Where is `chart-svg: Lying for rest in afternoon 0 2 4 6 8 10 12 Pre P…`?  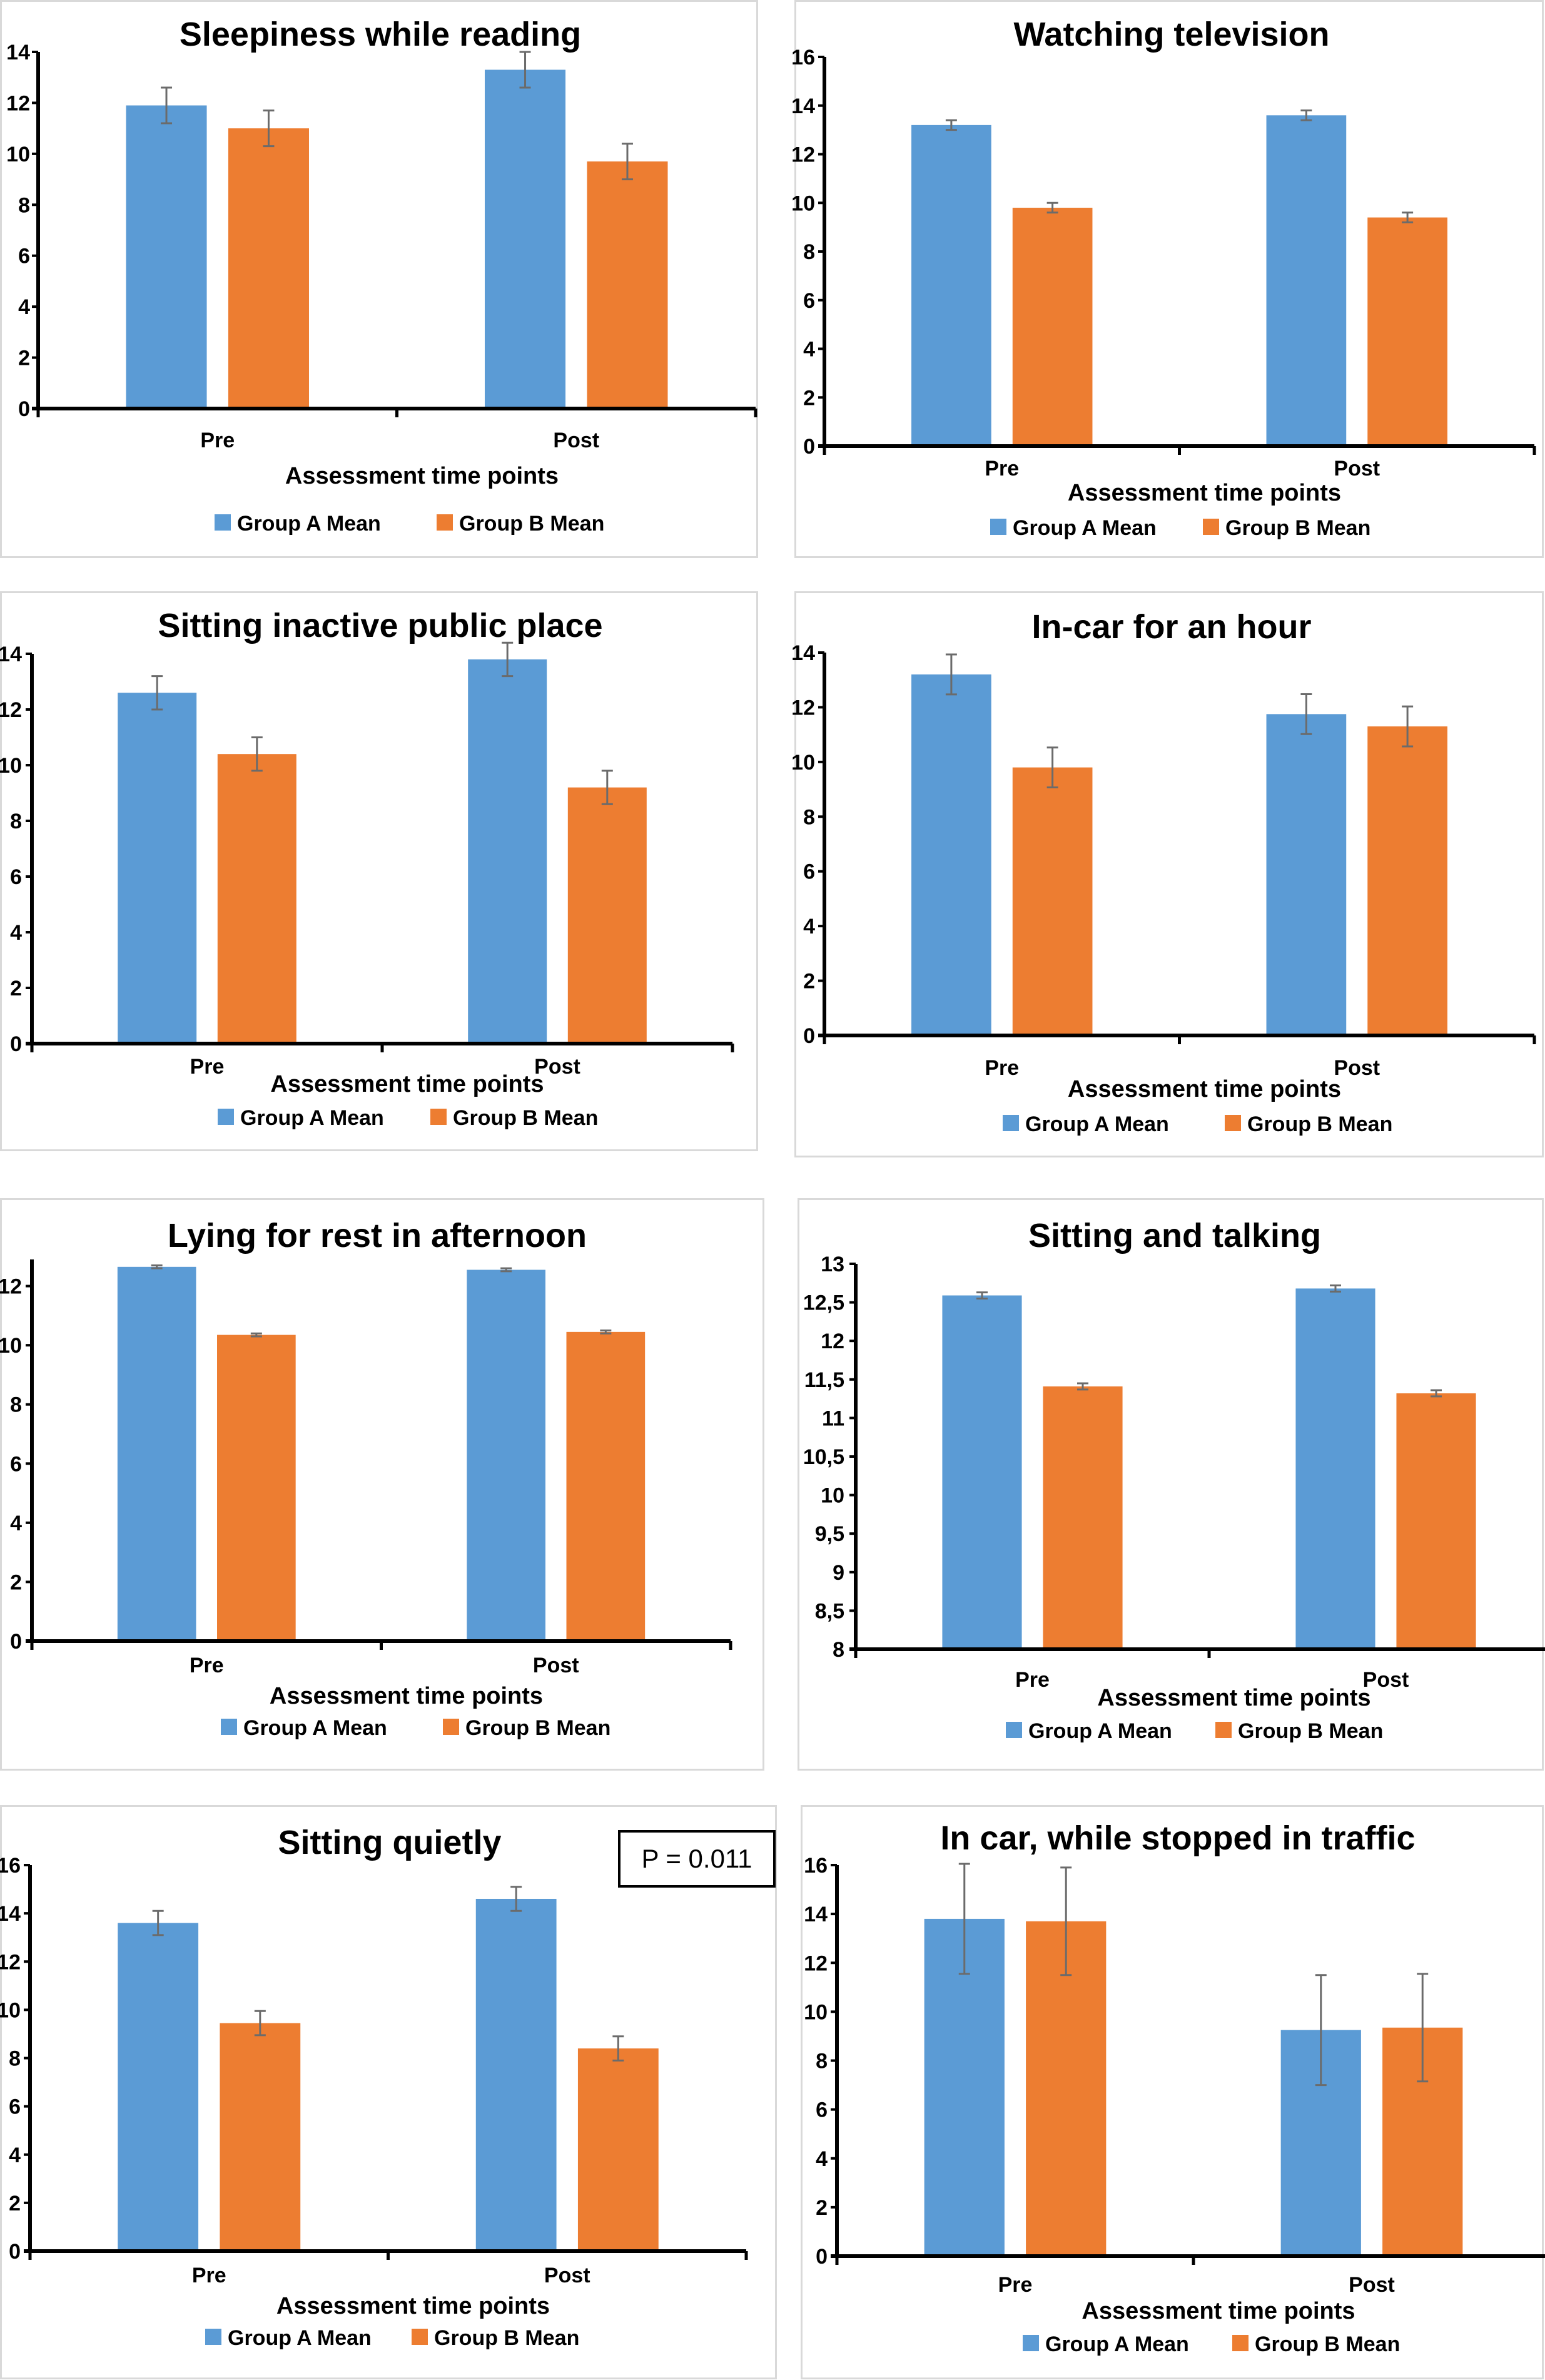 chart-svg: Lying for rest in afternoon 0 2 4 6 8 10 12 Pre P… is located at coordinates (366, 1478).